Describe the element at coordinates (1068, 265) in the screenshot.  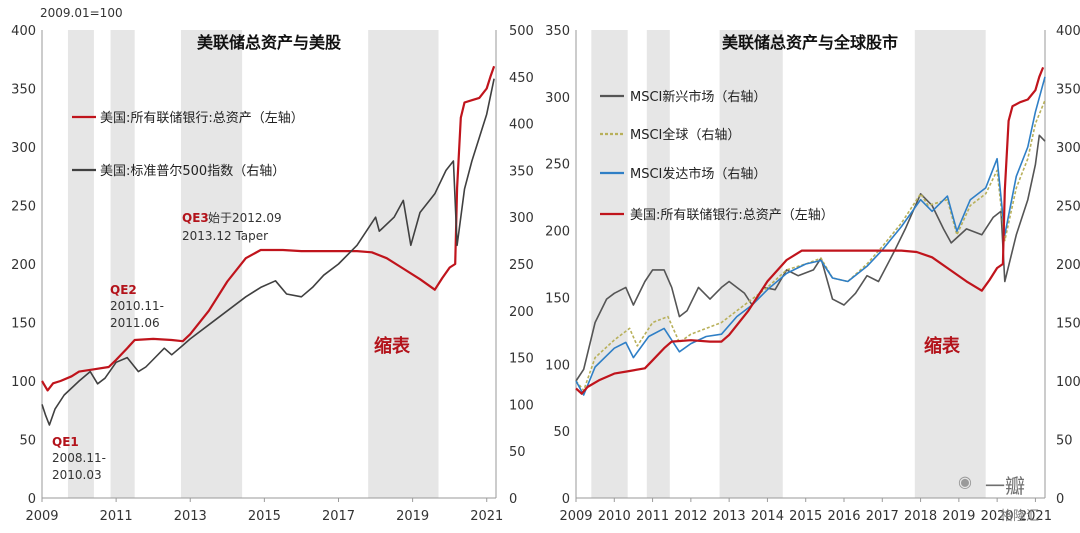
I see `chart2-right-tick-label: 200` at that location.